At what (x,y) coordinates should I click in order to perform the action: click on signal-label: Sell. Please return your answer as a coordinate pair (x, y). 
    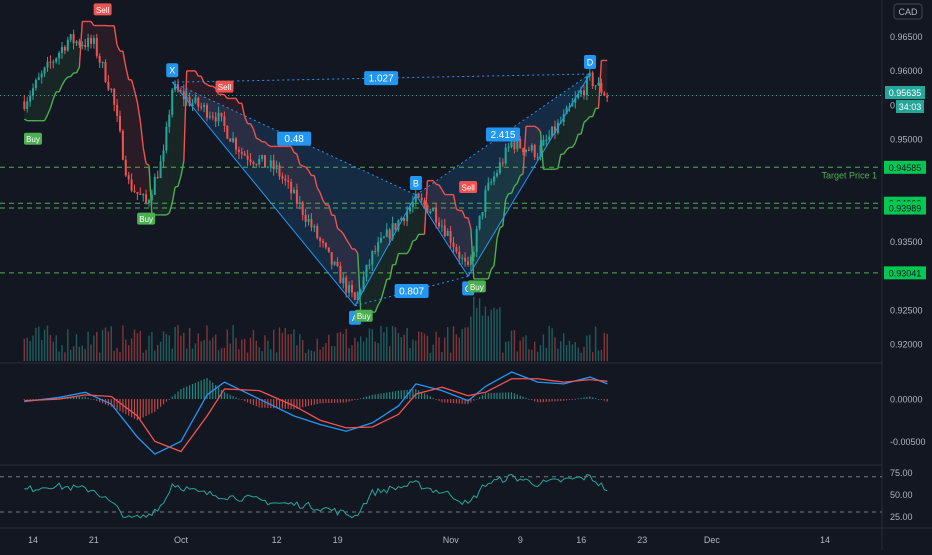
    Looking at the image, I should click on (468, 188).